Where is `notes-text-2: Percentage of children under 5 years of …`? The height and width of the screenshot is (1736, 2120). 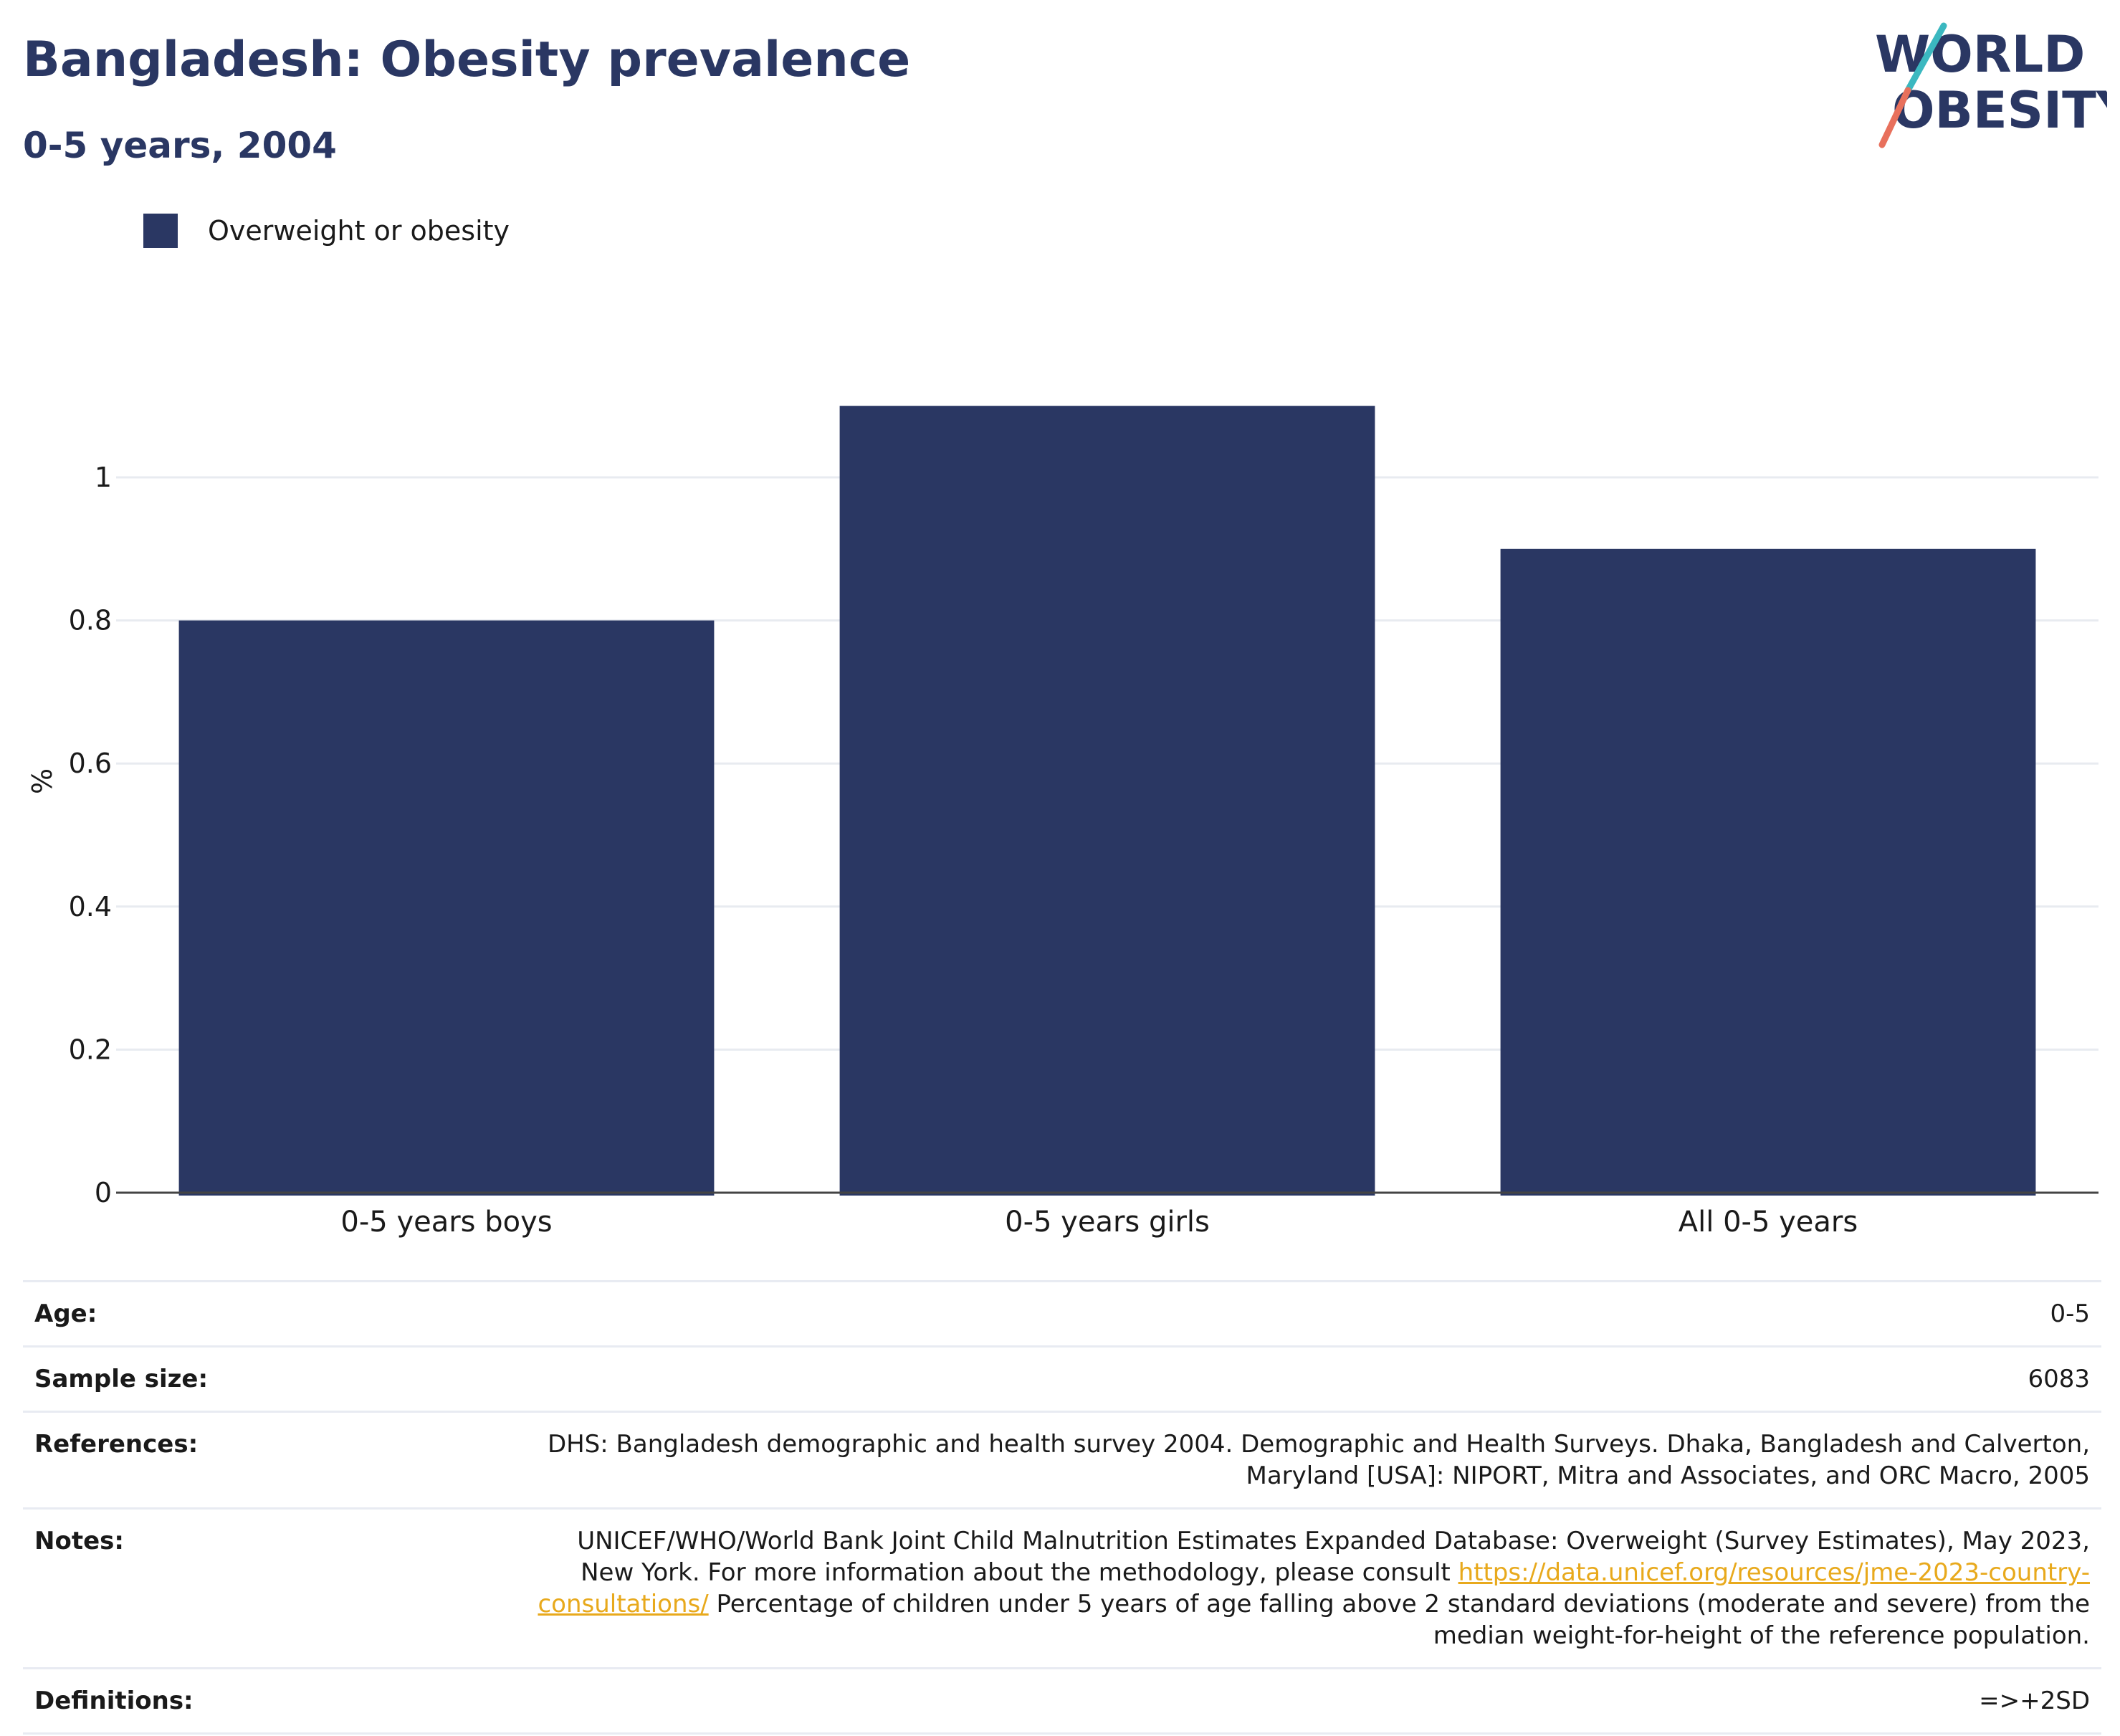 notes-text-2: Percentage of children under 5 years of … is located at coordinates (1403, 1620).